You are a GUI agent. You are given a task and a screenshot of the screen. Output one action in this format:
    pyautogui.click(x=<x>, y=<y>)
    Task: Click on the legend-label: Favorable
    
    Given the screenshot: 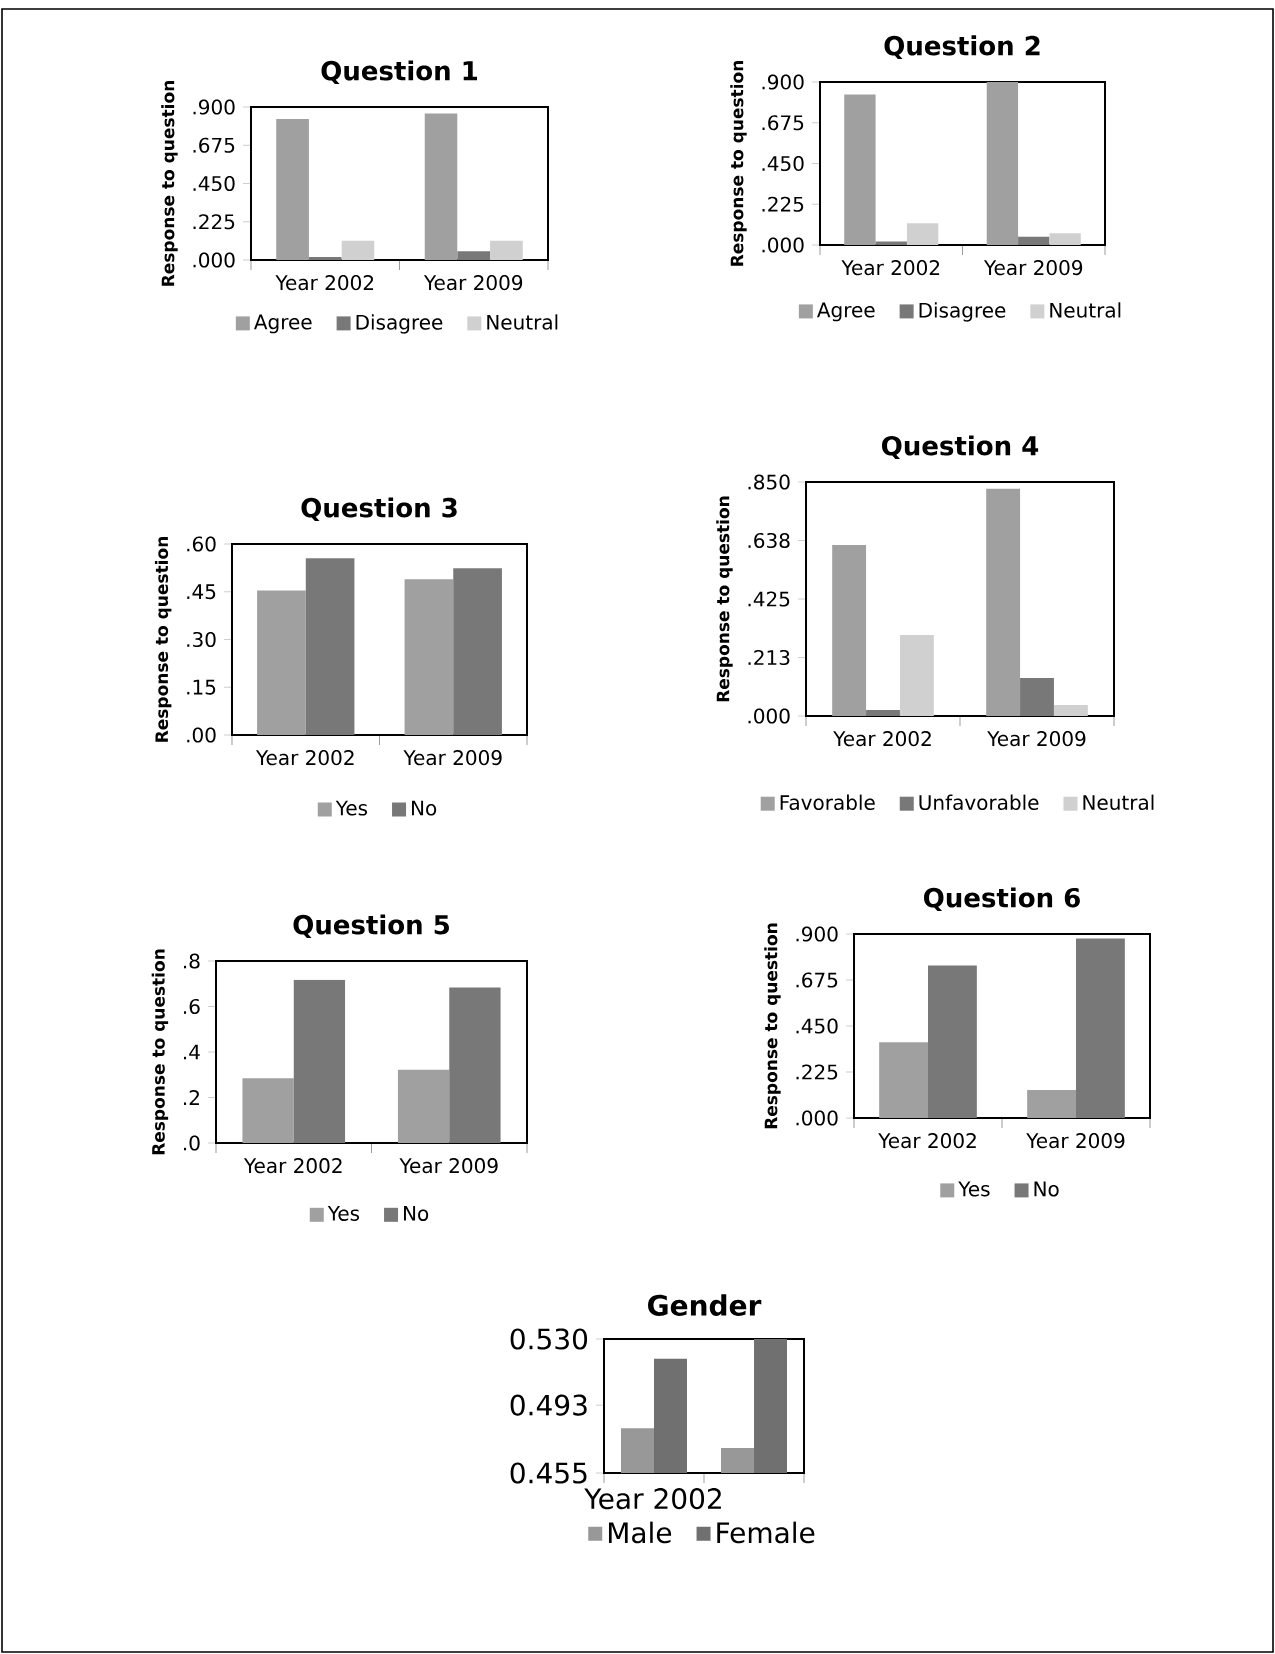 What is the action you would take?
    pyautogui.click(x=827, y=802)
    